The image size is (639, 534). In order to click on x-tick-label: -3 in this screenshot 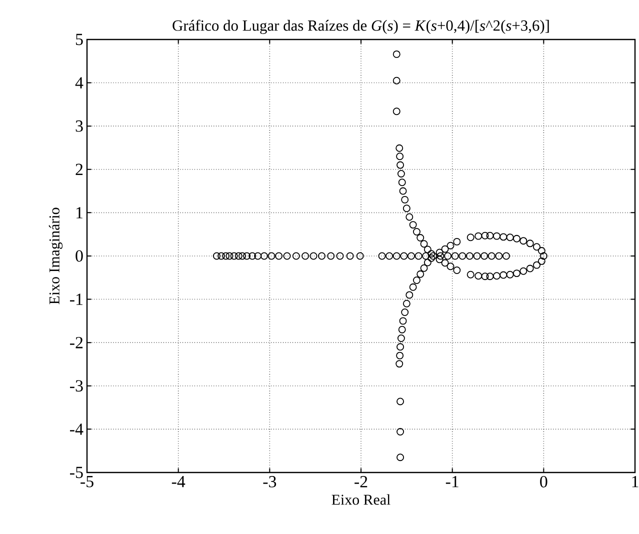, I will do `click(269, 482)`.